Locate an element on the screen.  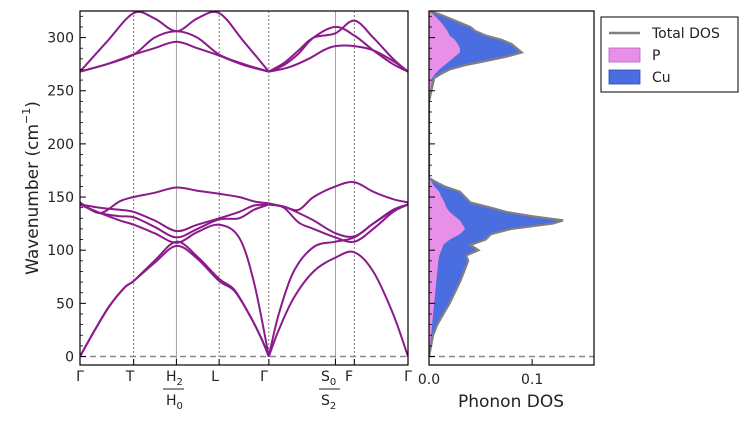
kpoint-label-gamma-1: Γ is located at coordinates (80, 377).